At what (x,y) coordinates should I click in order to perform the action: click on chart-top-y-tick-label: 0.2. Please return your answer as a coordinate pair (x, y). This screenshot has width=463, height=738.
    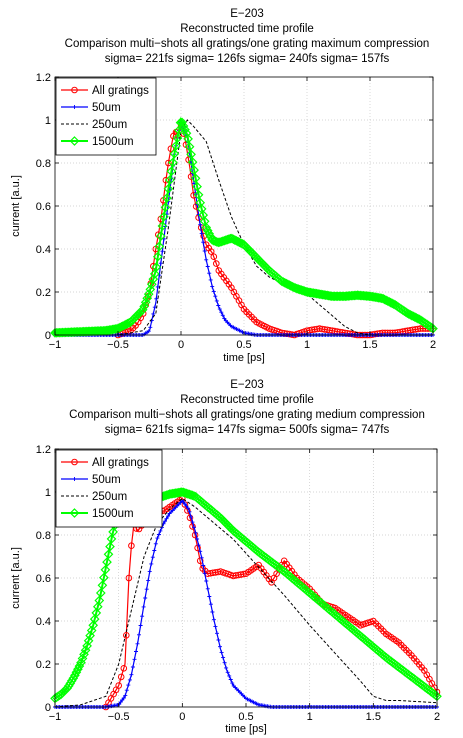
    Looking at the image, I should click on (43, 293).